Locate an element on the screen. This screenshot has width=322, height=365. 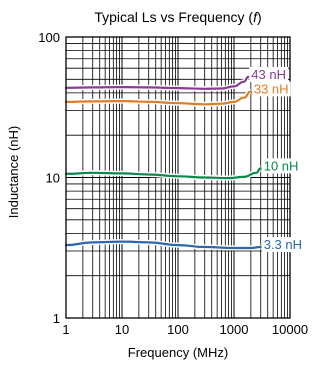
series-label-2: 33 nH is located at coordinates (271, 88).